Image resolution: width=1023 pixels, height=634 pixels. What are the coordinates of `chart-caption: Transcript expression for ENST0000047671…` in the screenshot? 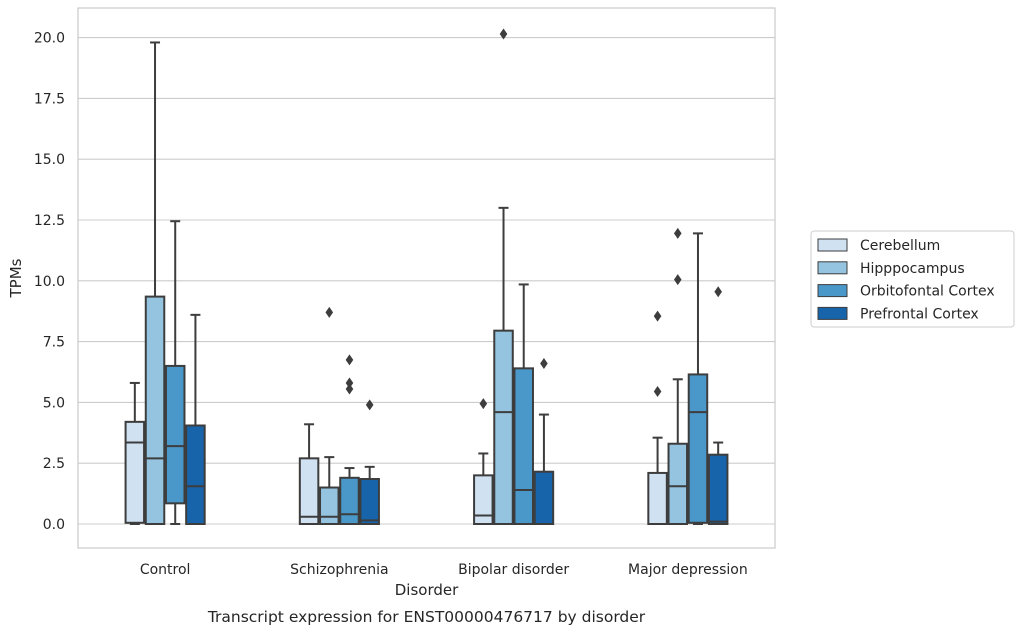 It's located at (426, 617).